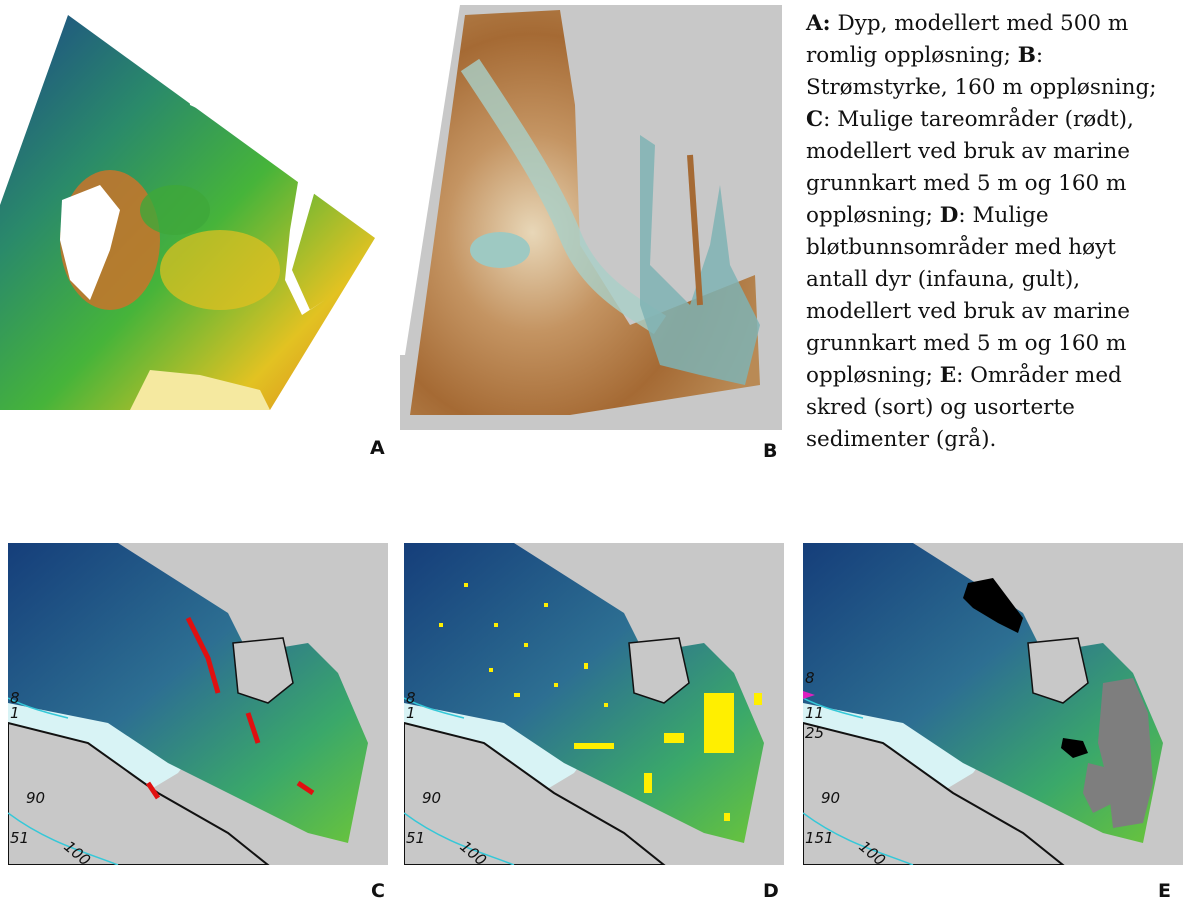  I want to click on caption-key-a: A:, so click(818, 23).